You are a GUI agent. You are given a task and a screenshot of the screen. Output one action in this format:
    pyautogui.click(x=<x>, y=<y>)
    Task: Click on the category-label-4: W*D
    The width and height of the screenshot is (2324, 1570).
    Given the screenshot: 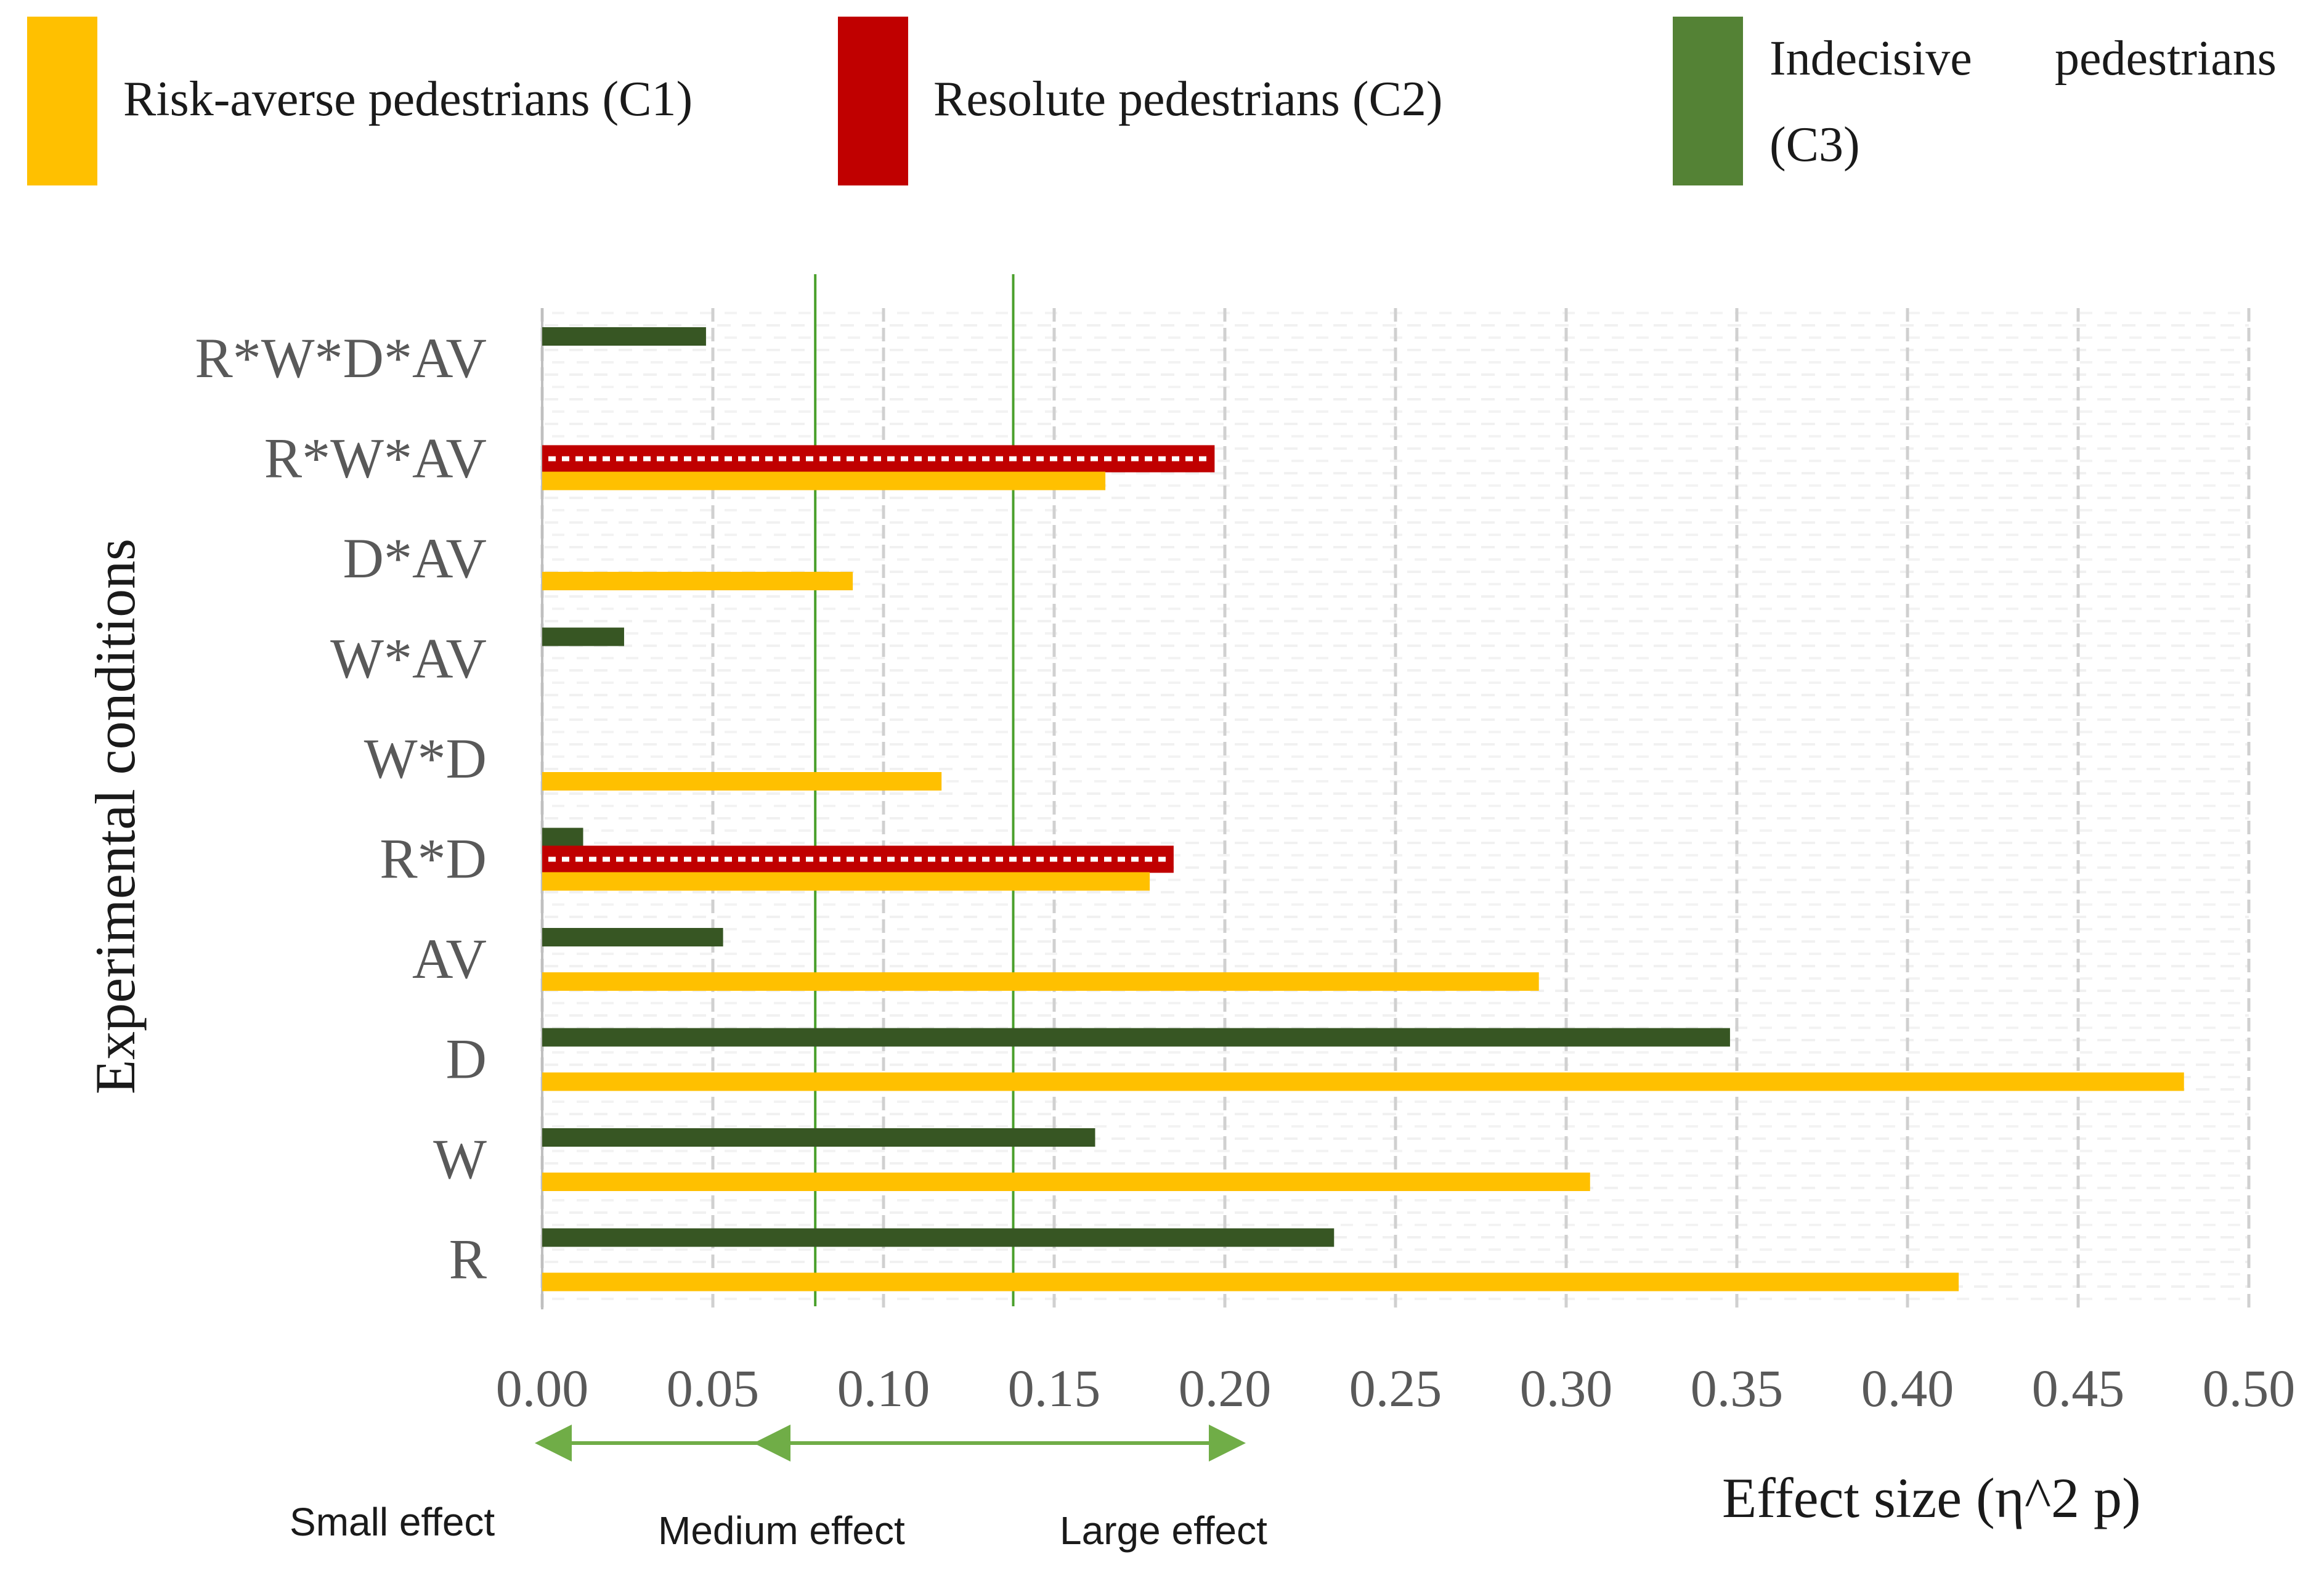 What is the action you would take?
    pyautogui.click(x=425, y=758)
    